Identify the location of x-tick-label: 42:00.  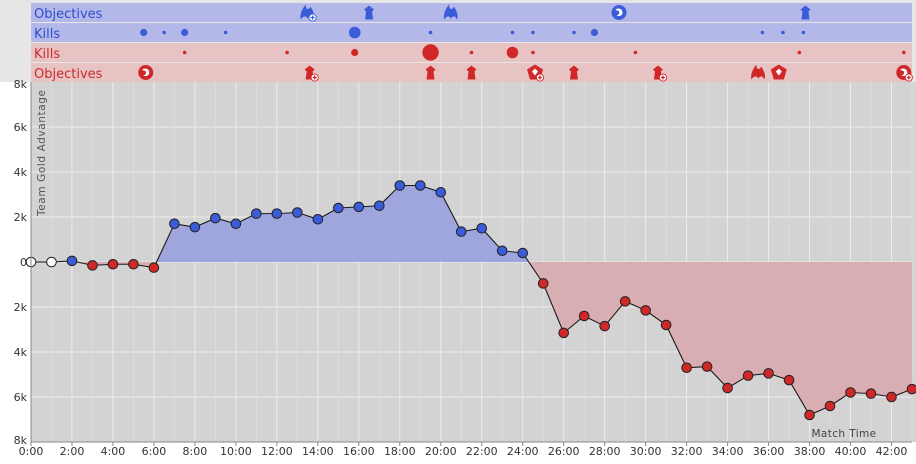
(892, 451).